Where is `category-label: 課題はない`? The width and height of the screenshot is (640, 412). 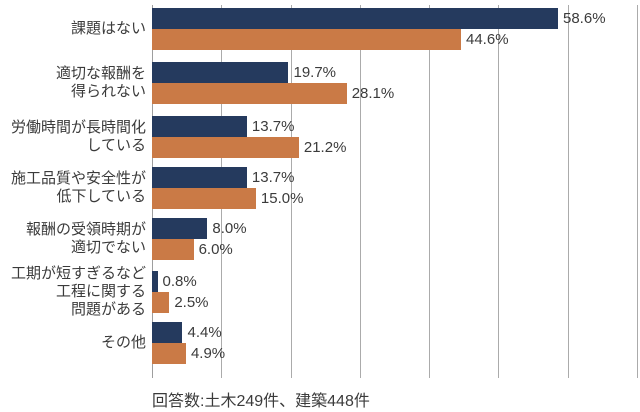
category-label: 課題はない is located at coordinates (108, 28).